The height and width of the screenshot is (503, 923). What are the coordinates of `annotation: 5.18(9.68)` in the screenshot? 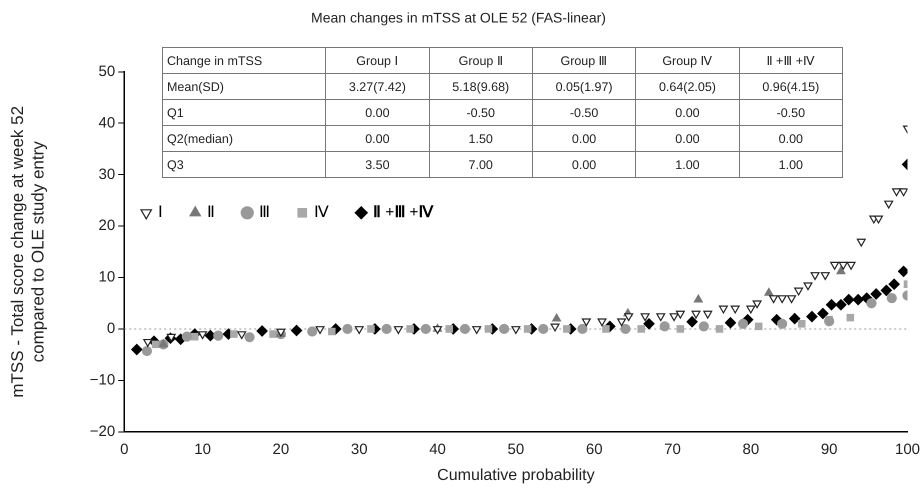 It's located at (480, 87).